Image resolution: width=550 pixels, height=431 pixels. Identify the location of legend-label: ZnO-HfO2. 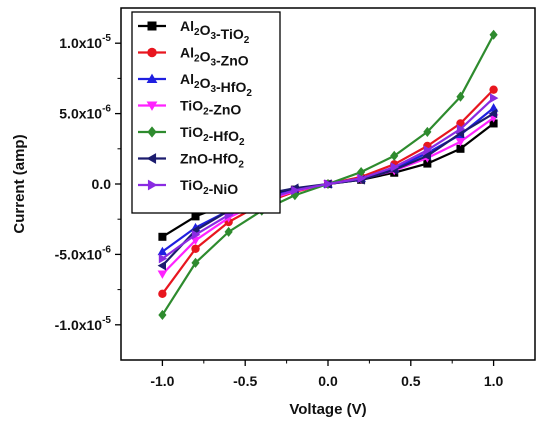
(212, 161).